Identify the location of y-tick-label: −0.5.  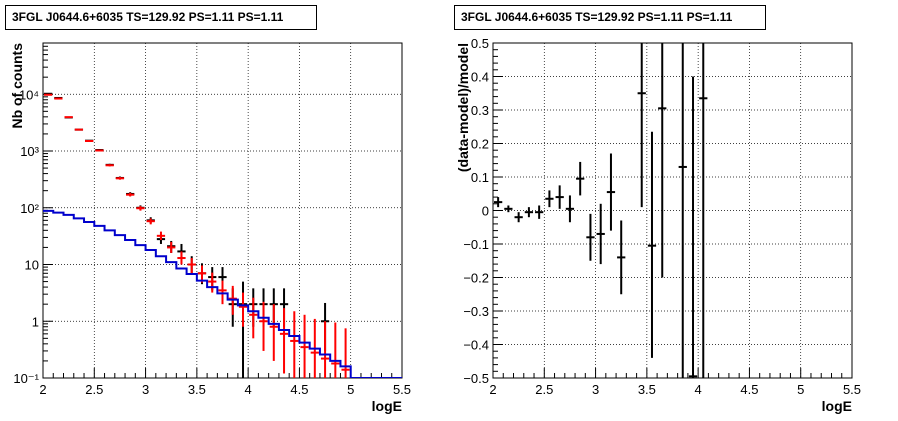
(476, 378).